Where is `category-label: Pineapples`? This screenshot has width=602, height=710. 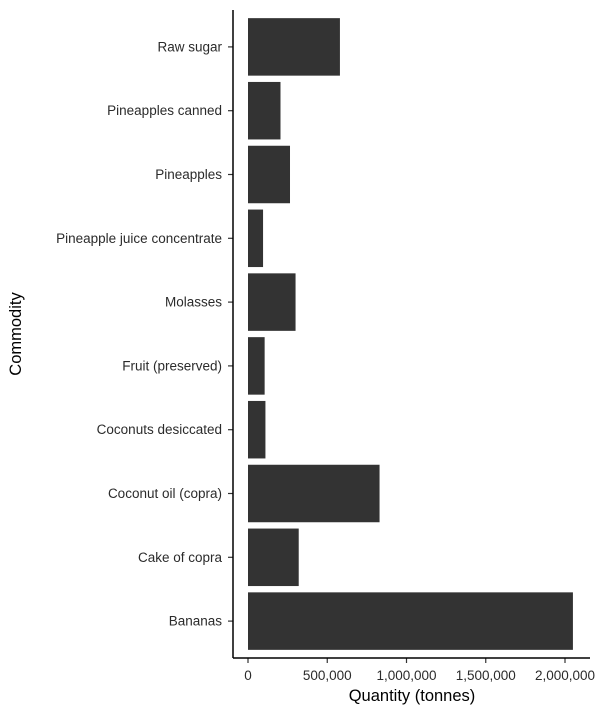 category-label: Pineapples is located at coordinates (188, 174).